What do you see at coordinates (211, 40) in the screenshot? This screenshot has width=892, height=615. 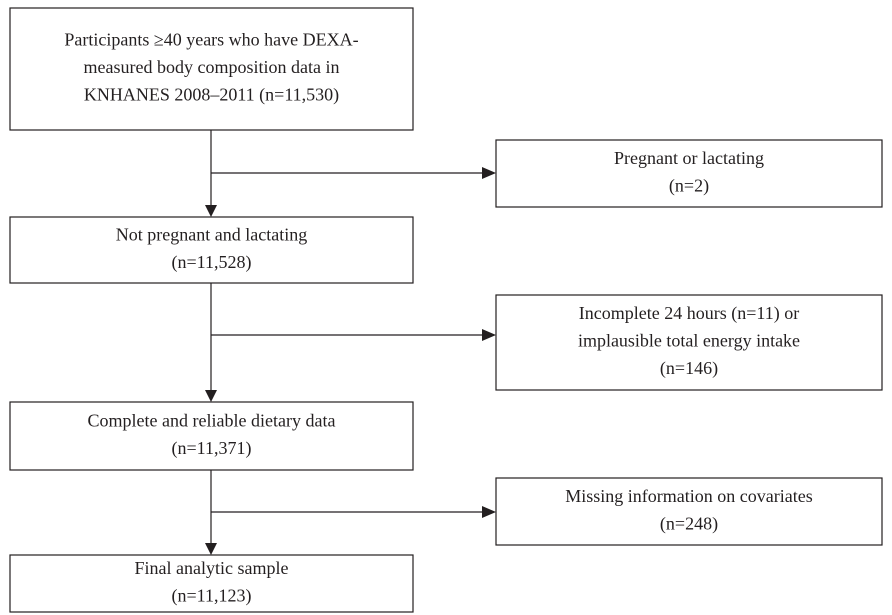 I see `node-text: Participants ≥40 years who have DEXA-` at bounding box center [211, 40].